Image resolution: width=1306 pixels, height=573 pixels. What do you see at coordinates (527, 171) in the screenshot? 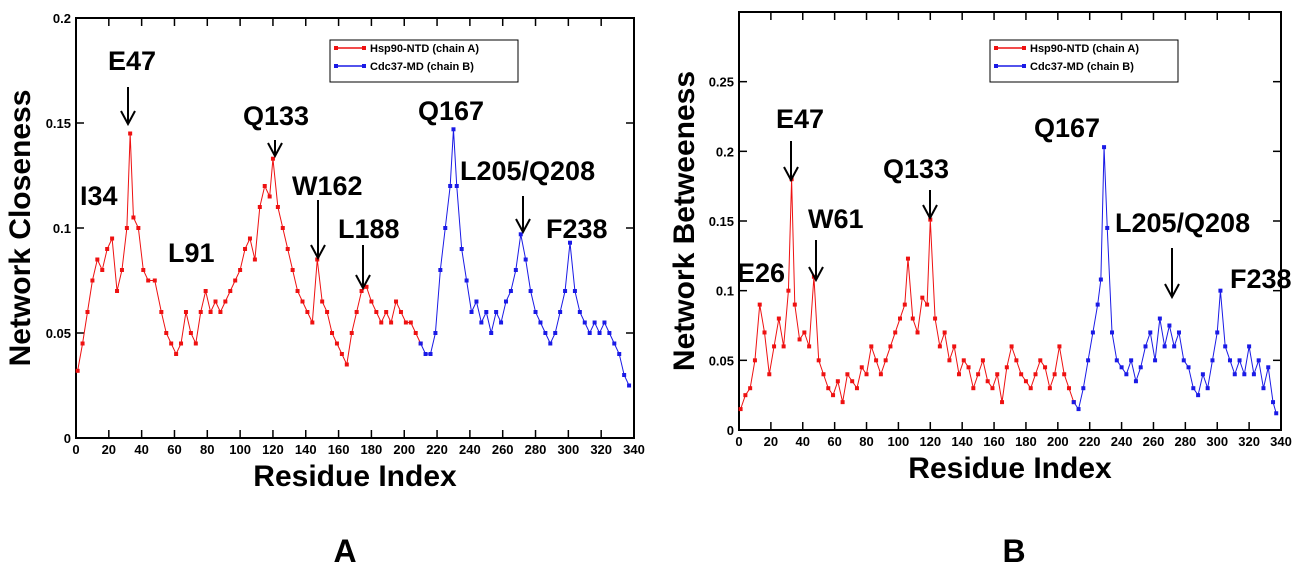
I see `annotation: L205/Q208` at bounding box center [527, 171].